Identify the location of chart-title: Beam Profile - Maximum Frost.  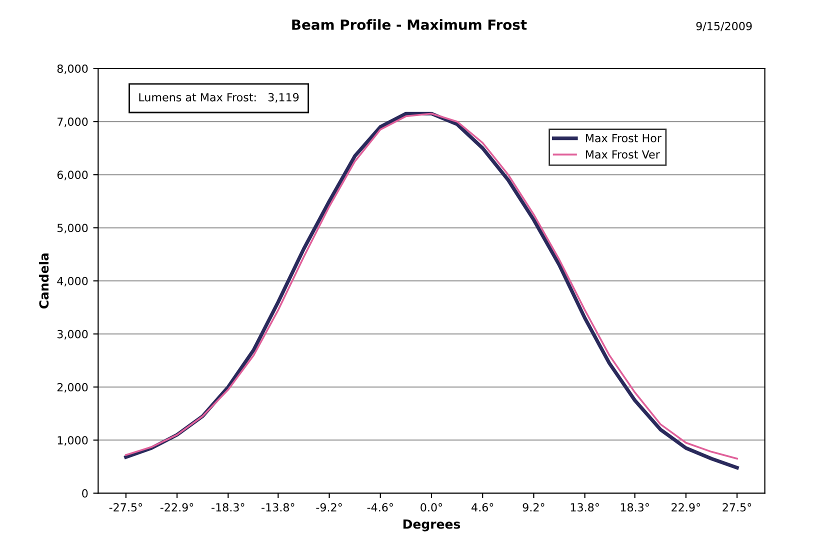
(409, 24).